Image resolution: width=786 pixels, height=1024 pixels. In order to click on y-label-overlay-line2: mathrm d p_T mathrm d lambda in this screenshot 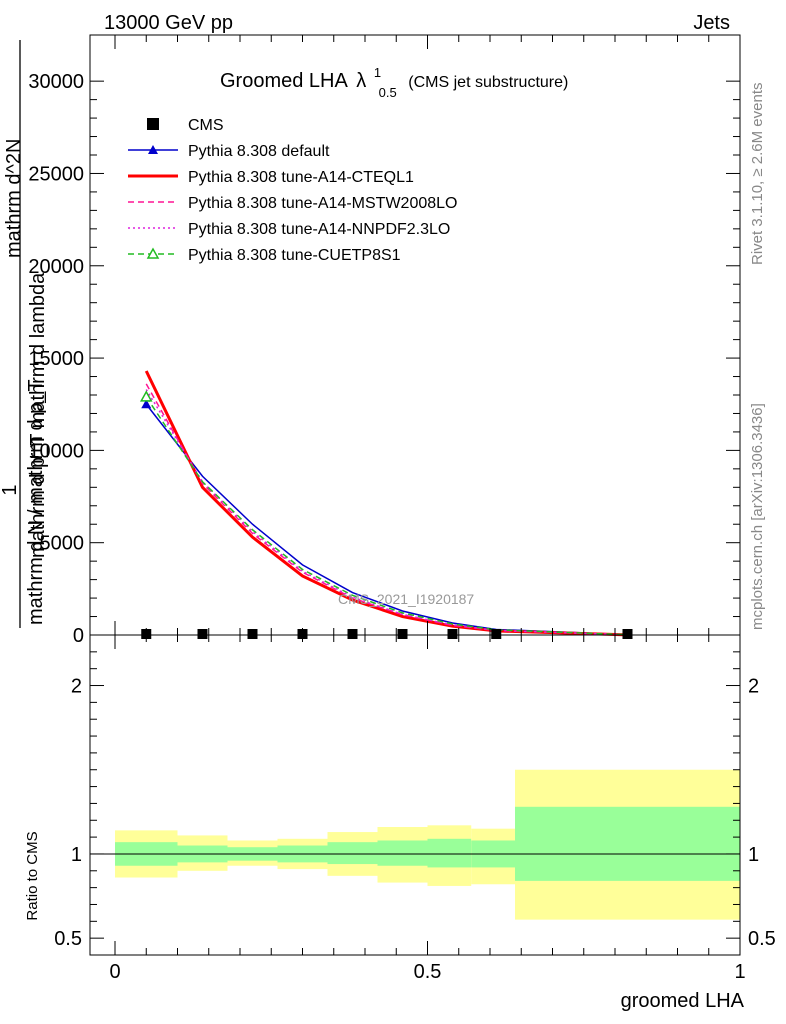, I will do `click(38, 415)`.